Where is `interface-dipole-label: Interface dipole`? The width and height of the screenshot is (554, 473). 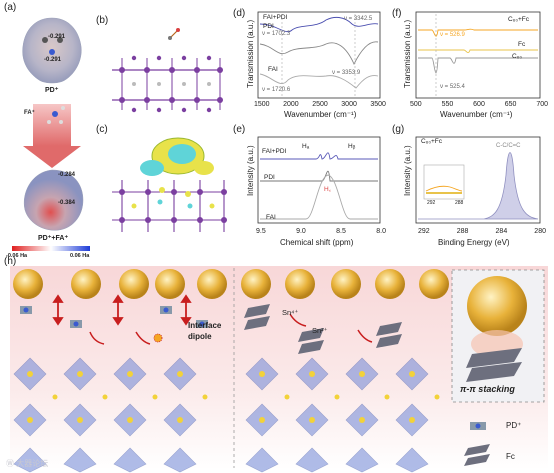
interface-dipole-label: Interface dipole is located at coordinates (205, 331).